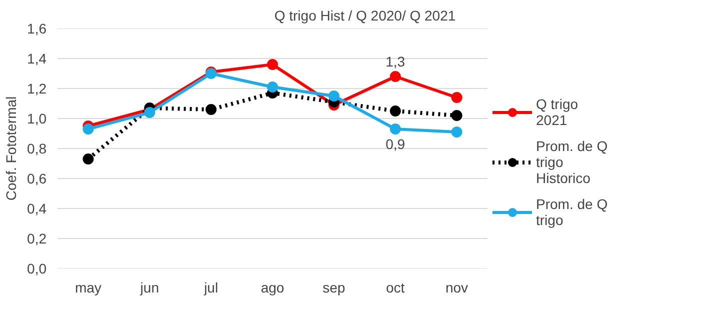 The width and height of the screenshot is (708, 333). I want to click on chart-title: Q trigo Hist / Q 2020/ Q 2021, so click(365, 16).